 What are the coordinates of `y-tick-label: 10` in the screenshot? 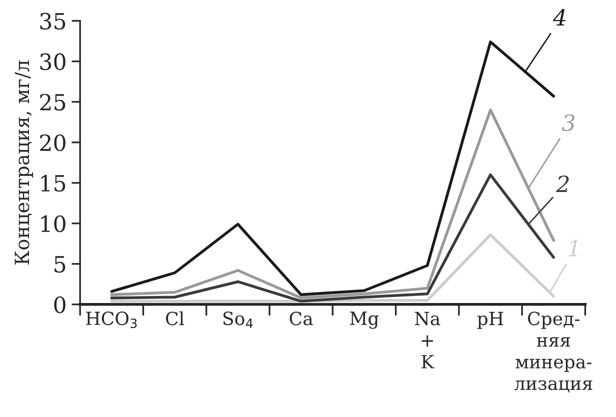 It's located at (53, 223).